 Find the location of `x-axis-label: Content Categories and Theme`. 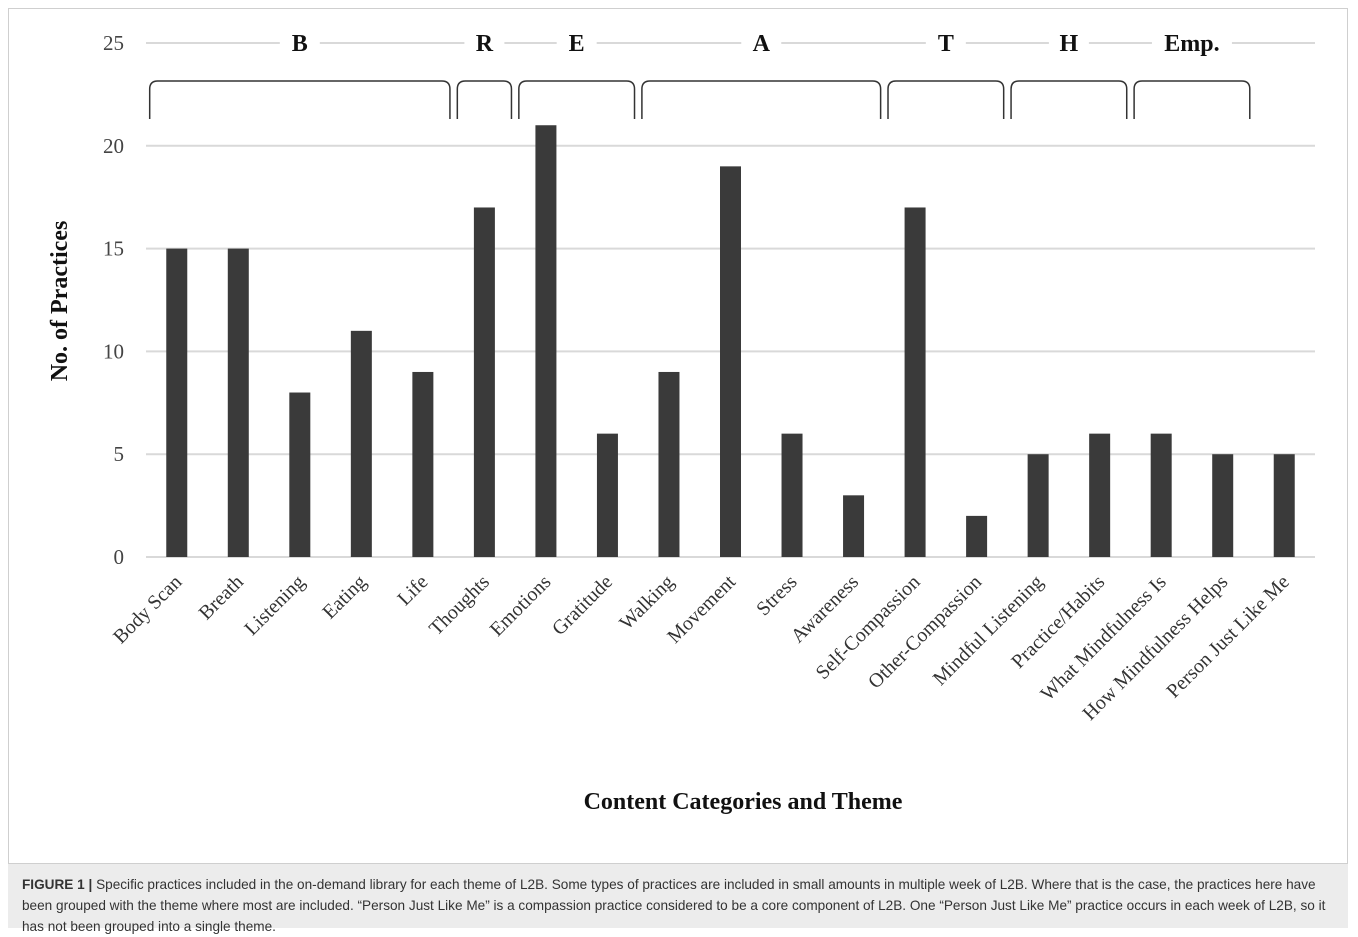

x-axis-label: Content Categories and Theme is located at coordinates (743, 802).